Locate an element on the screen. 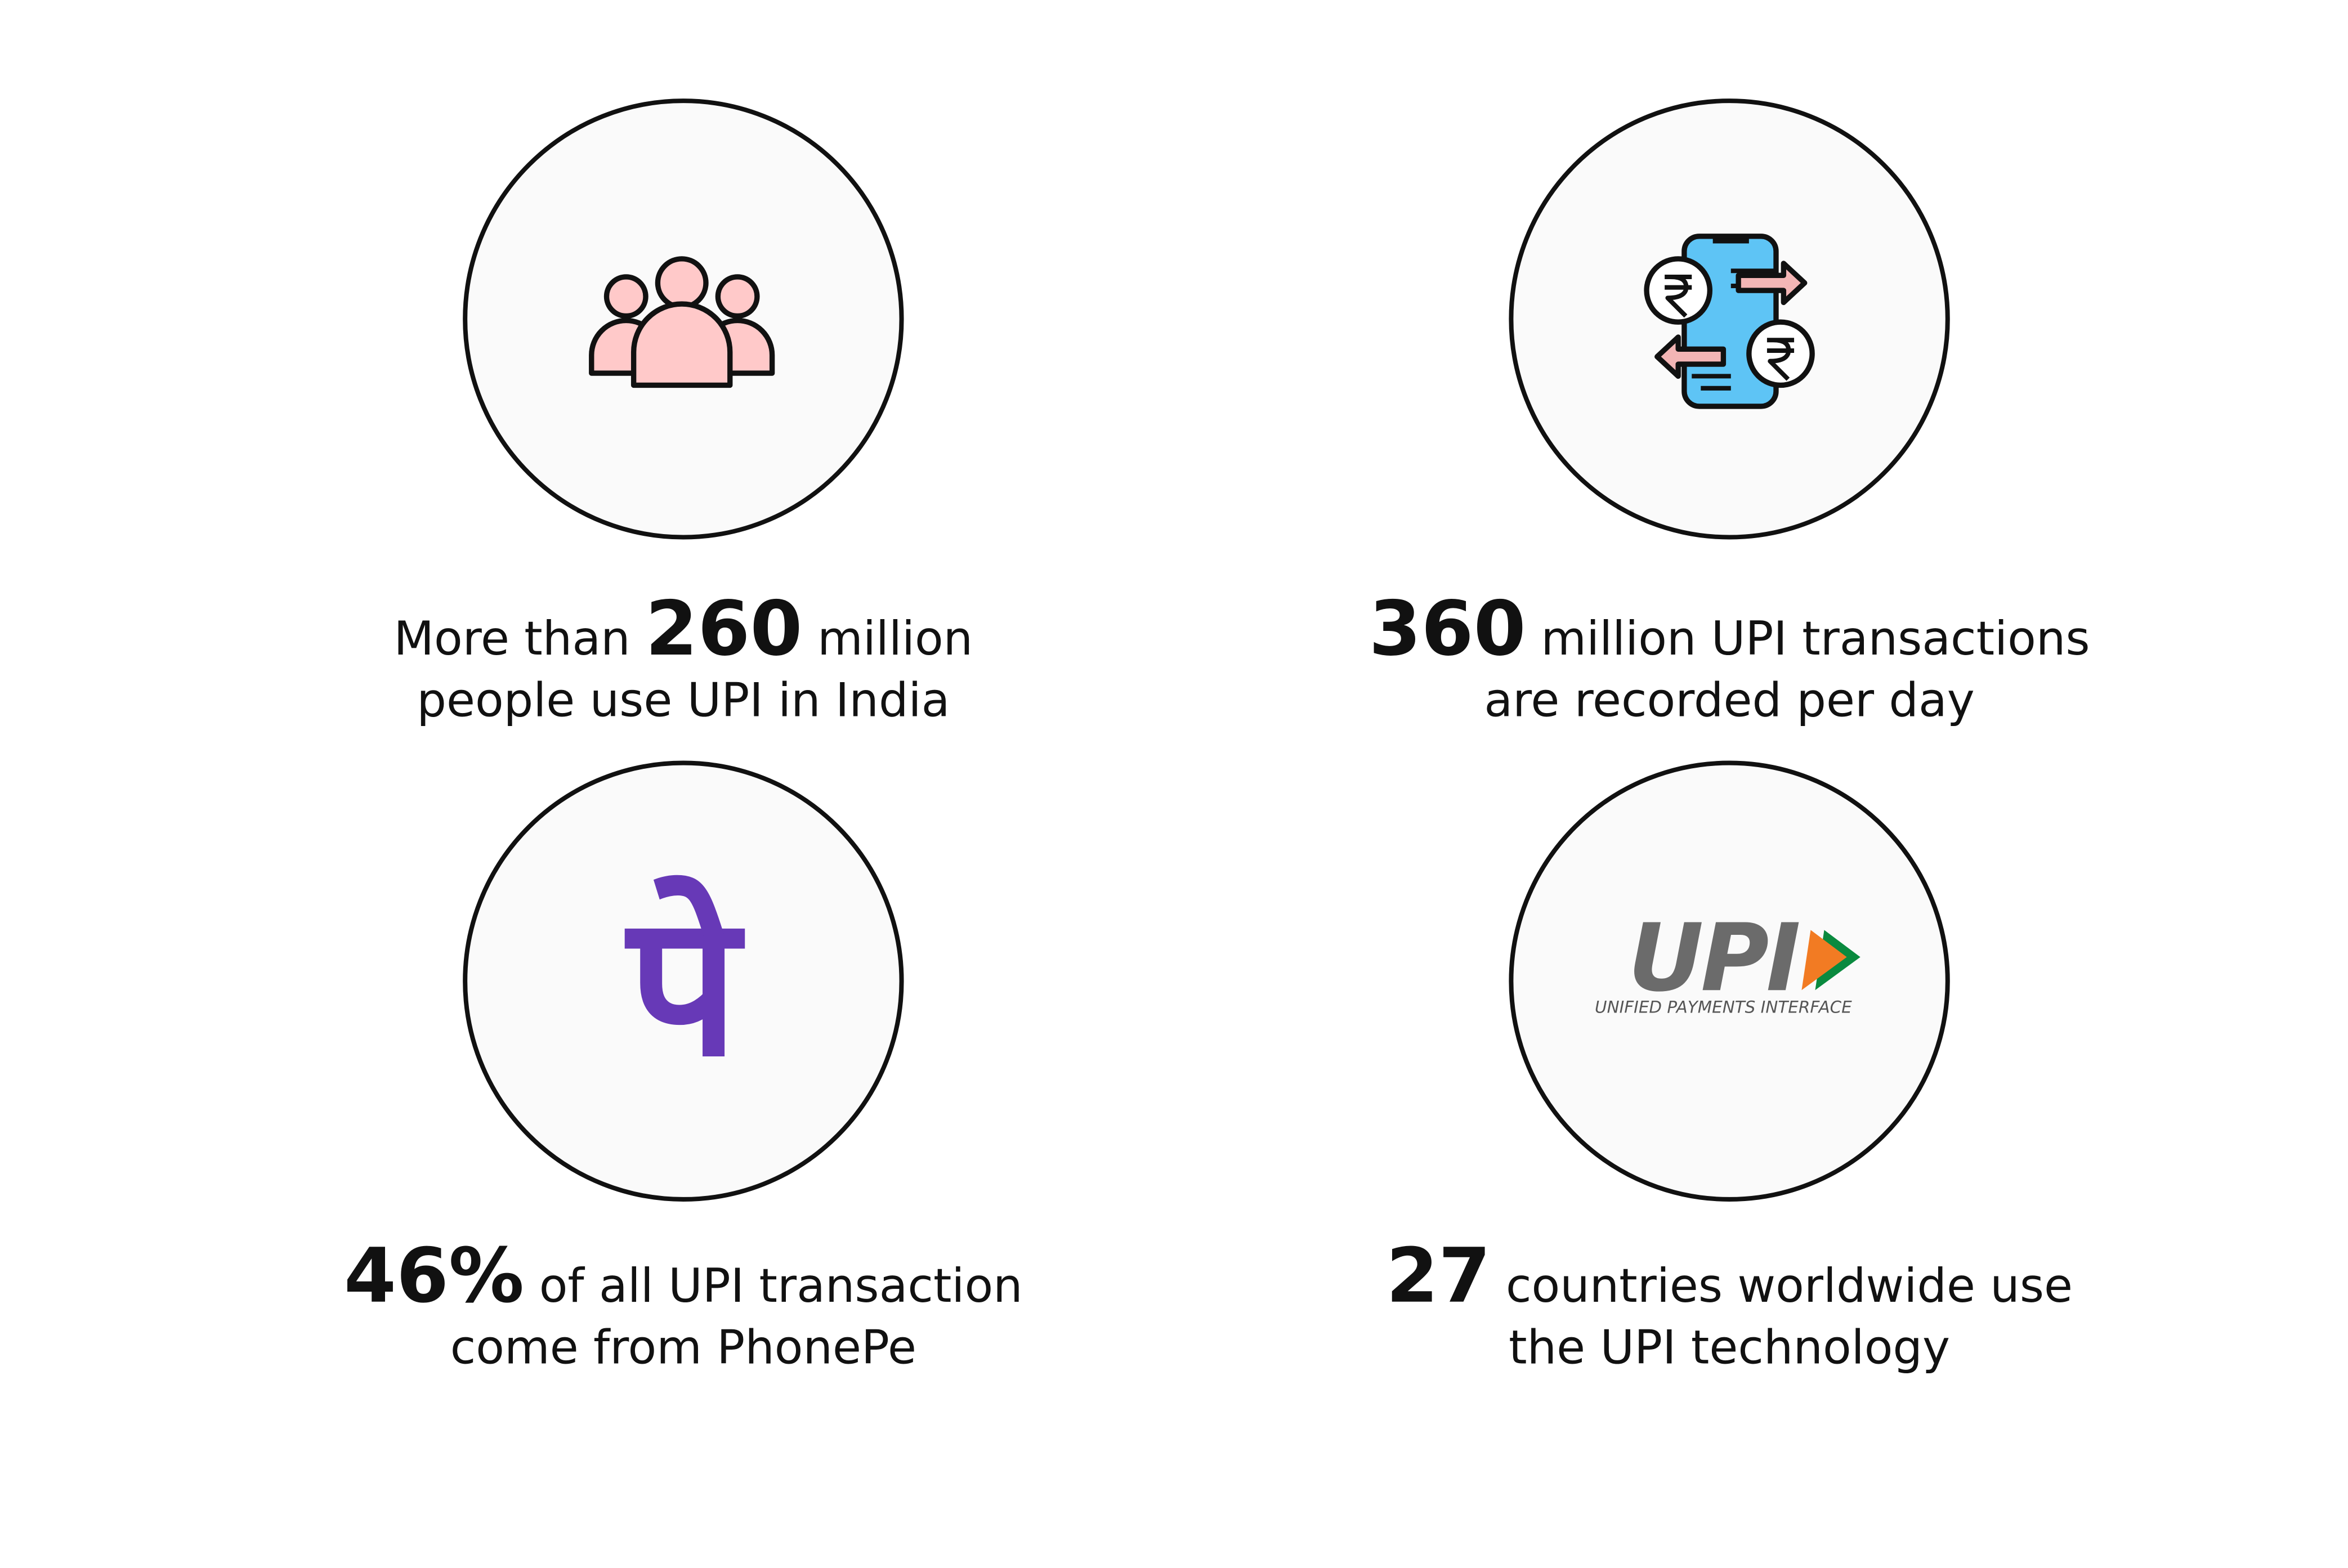 Image resolution: width=2348 pixels, height=1568 pixels. caption-line: 46% of all UPI transaction is located at coordinates (683, 1276).